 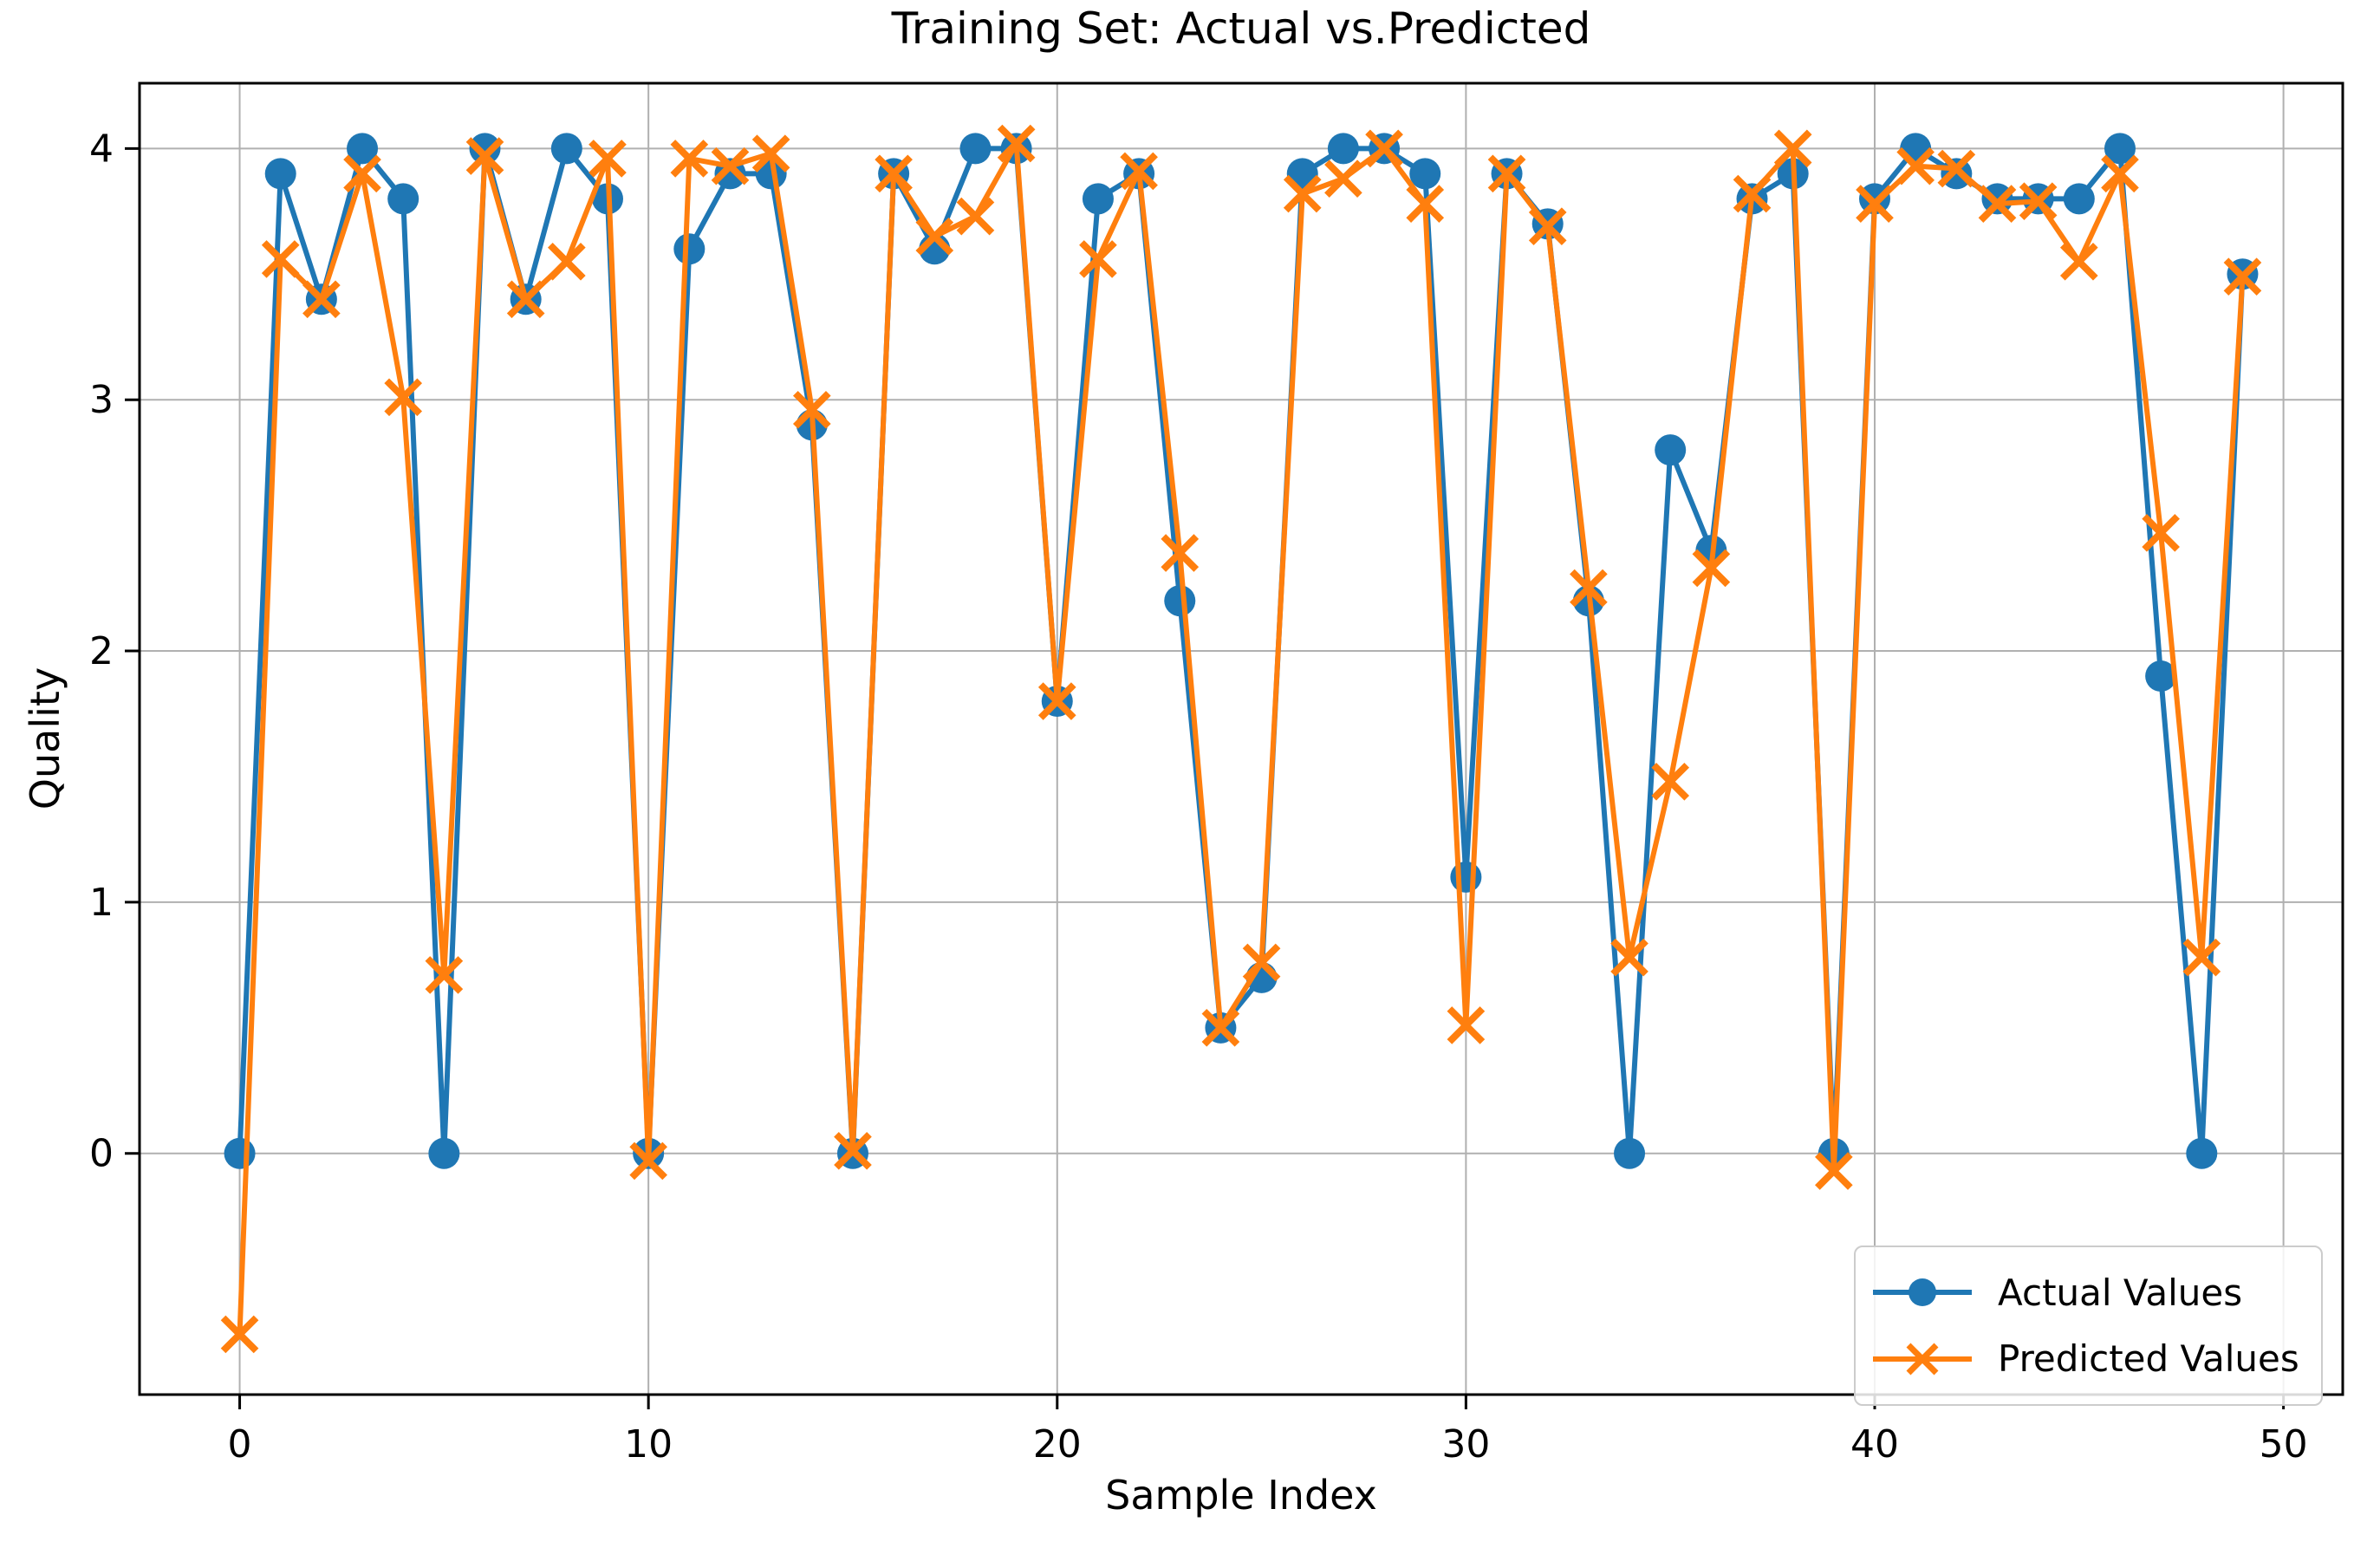 What do you see at coordinates (45, 738) in the screenshot?
I see `y-axis-label: Quality` at bounding box center [45, 738].